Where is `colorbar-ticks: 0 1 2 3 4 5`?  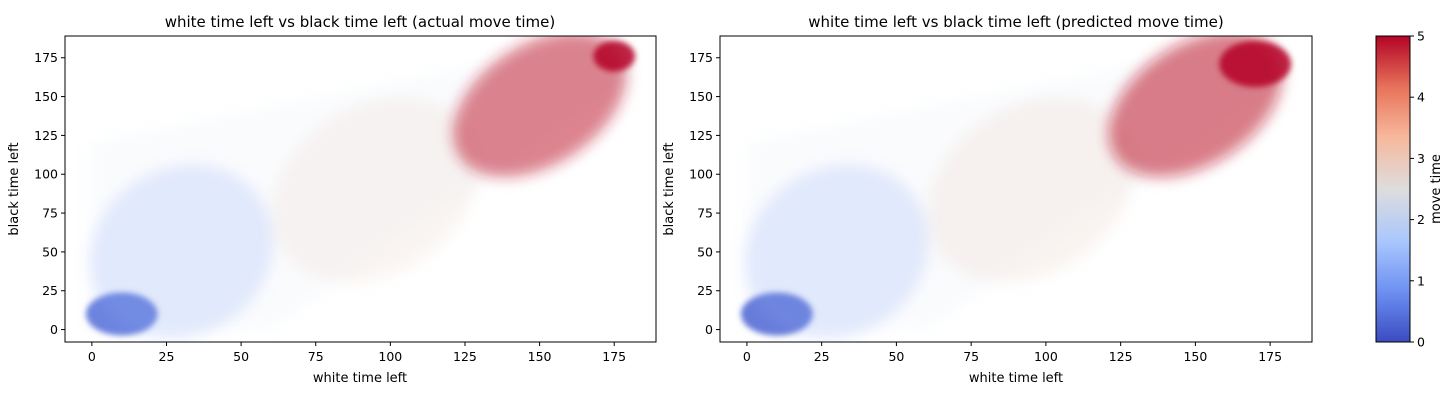 colorbar-ticks: 0 1 2 3 4 5 is located at coordinates (1417, 189).